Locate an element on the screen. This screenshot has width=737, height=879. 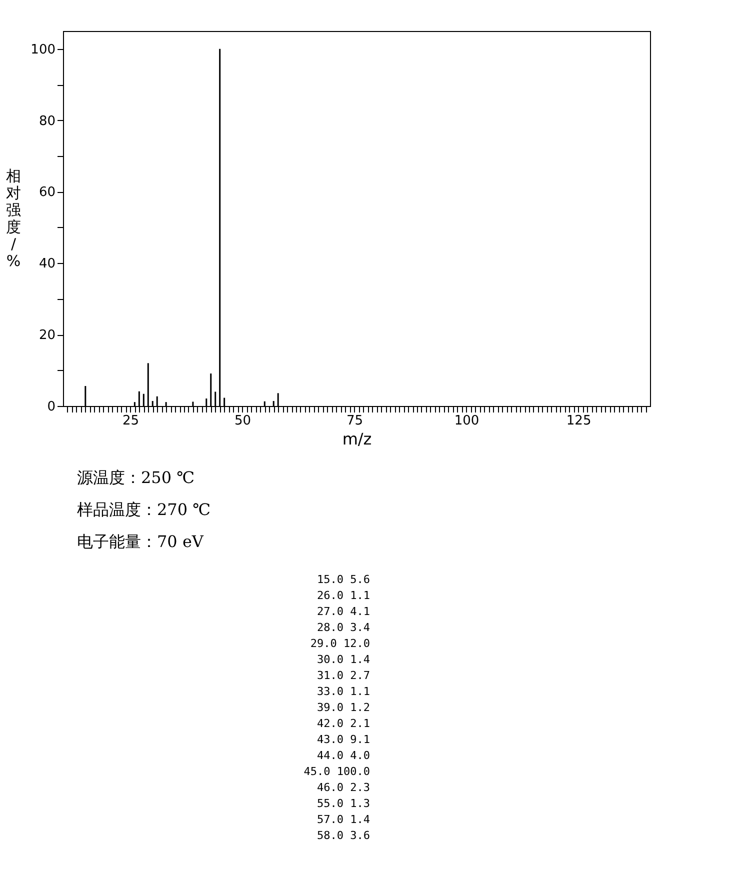
category-label: 42.0 2.1 is located at coordinates (343, 723).